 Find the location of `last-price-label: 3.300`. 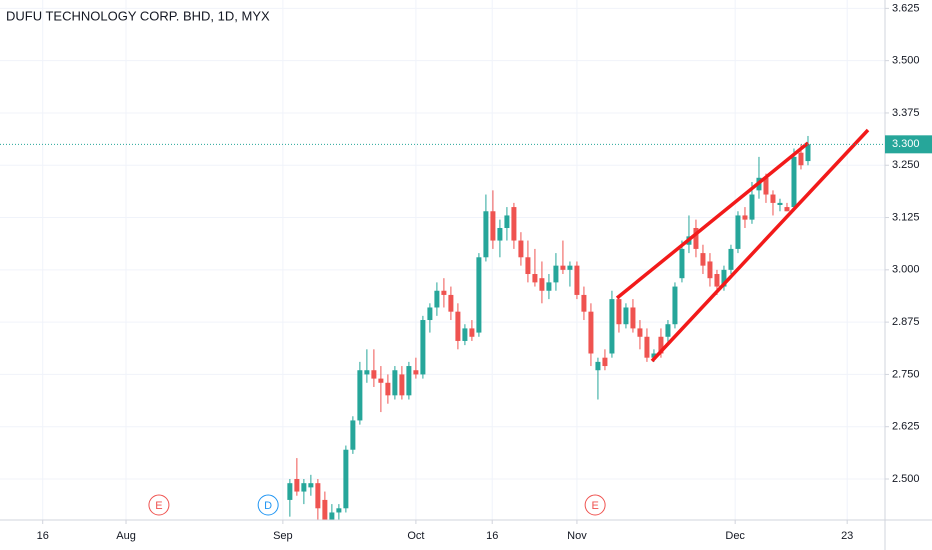

last-price-label: 3.300 is located at coordinates (906, 144).